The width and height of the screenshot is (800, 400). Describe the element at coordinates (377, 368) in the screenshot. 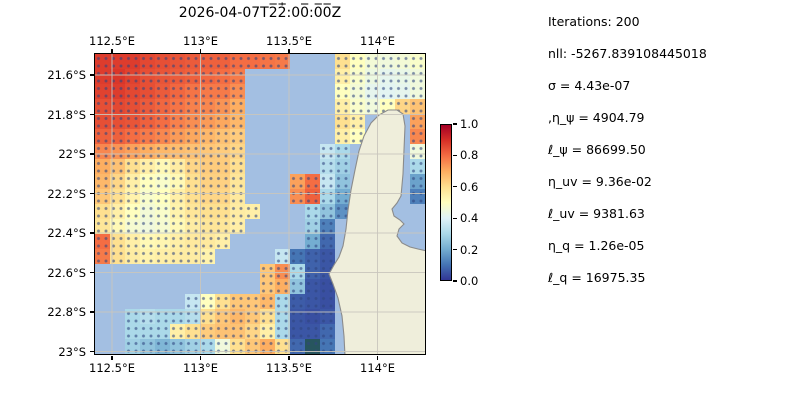

I see `x-axis-tick-label-bottom: 114°E` at that location.